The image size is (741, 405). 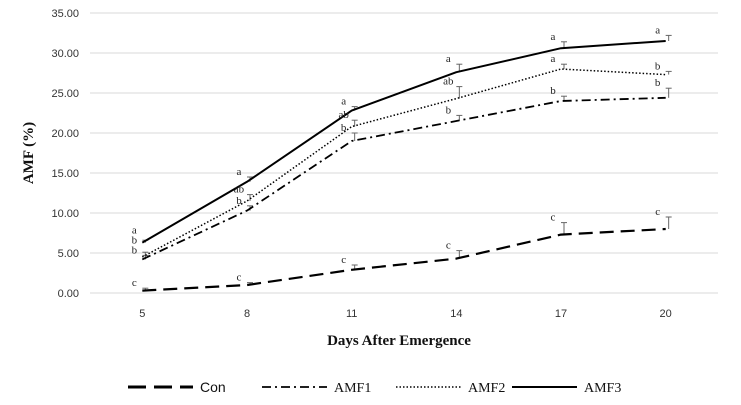 I want to click on x-tick-label: 11, so click(x=351, y=314).